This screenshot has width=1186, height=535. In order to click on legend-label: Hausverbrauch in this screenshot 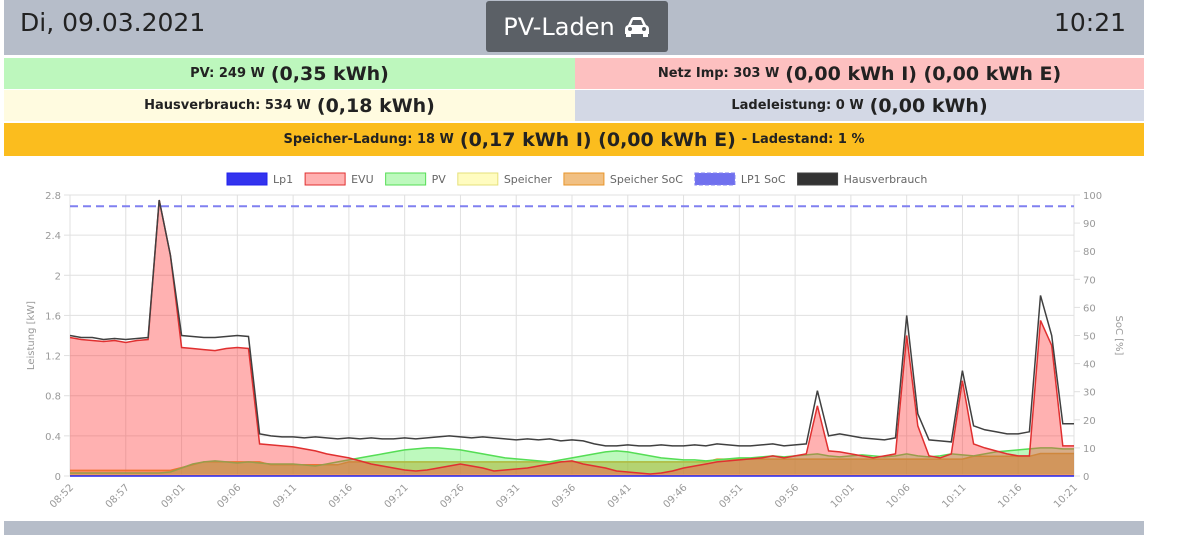, I will do `click(886, 179)`.